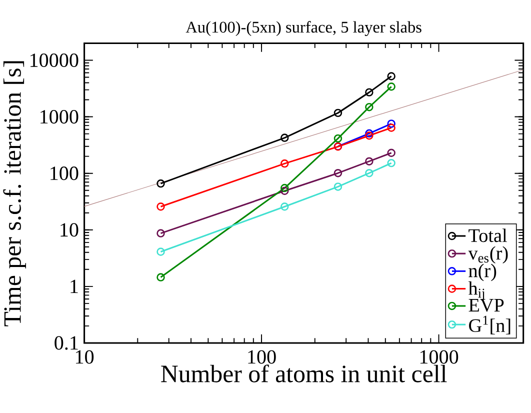 This screenshot has height=413, width=531. Describe the element at coordinates (489, 325) in the screenshot. I see `legend-label: G$^{1}$[n]` at that location.